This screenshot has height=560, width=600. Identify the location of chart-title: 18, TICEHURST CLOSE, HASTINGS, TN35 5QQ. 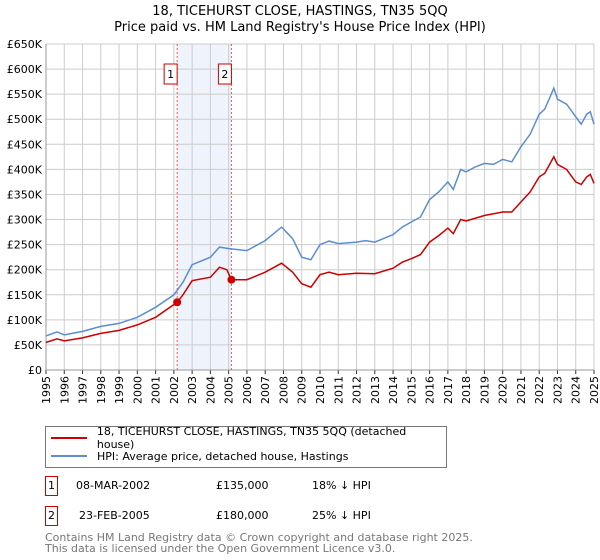
(300, 11).